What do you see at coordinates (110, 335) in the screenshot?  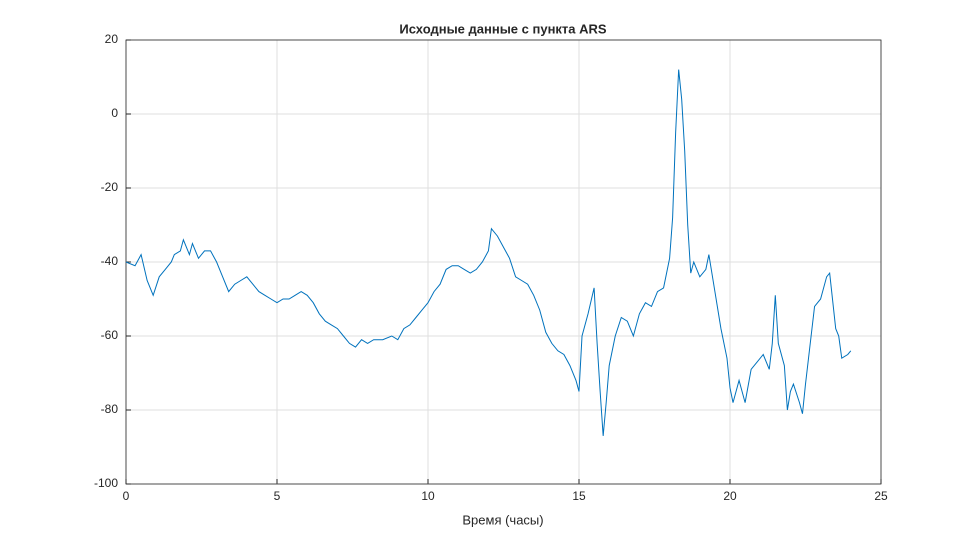 I see `y-tick-label: -60` at bounding box center [110, 335].